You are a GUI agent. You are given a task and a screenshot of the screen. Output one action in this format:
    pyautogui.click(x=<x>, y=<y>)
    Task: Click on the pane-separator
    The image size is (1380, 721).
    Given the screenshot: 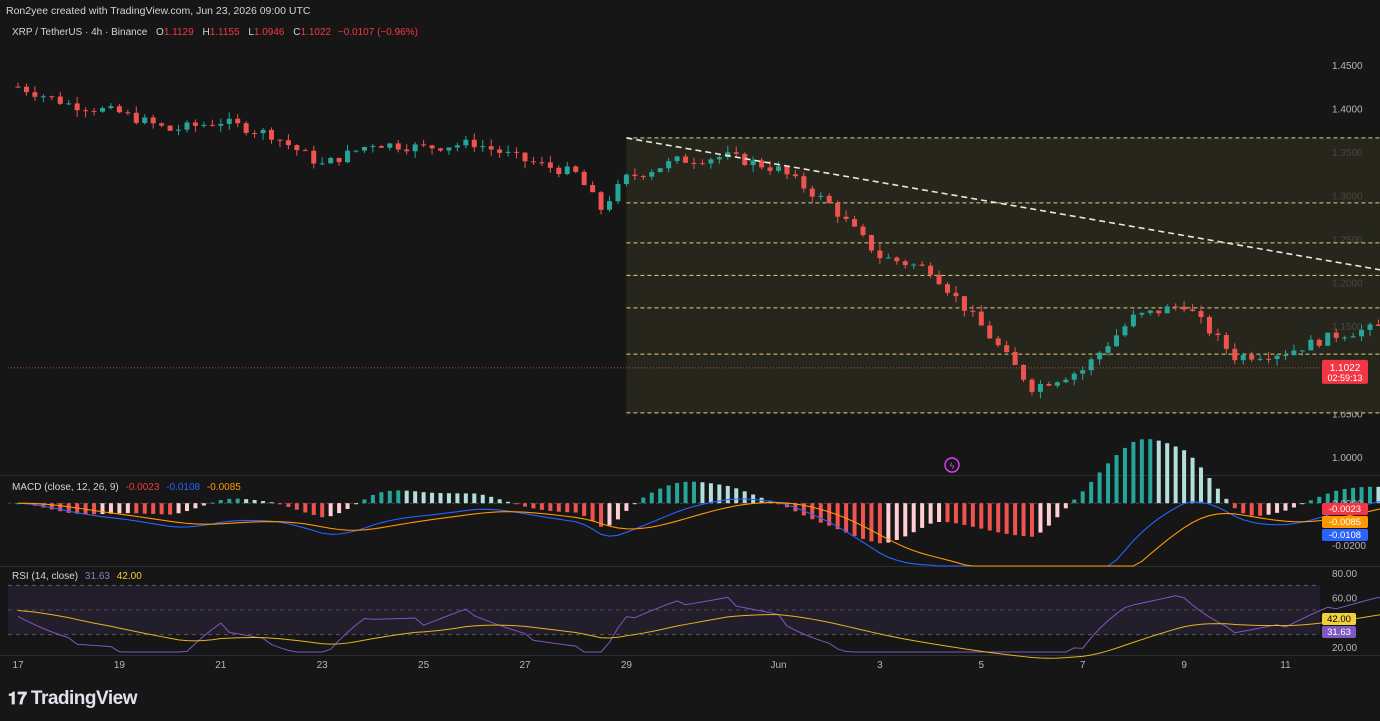 What is the action you would take?
    pyautogui.click(x=690, y=475)
    